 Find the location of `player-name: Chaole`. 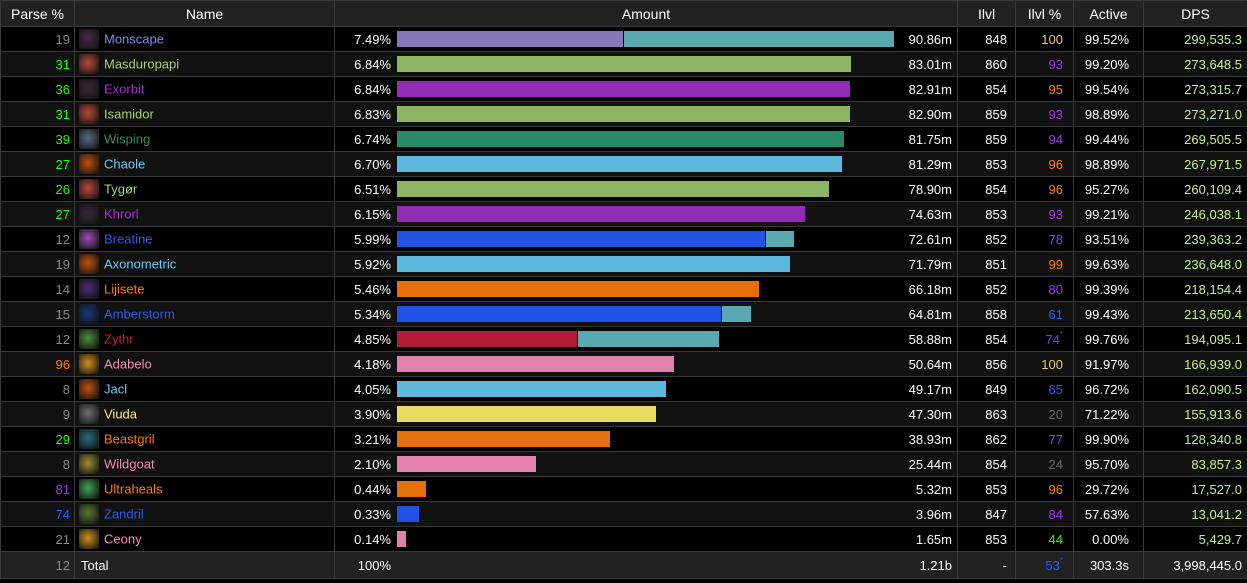

player-name: Chaole is located at coordinates (125, 164).